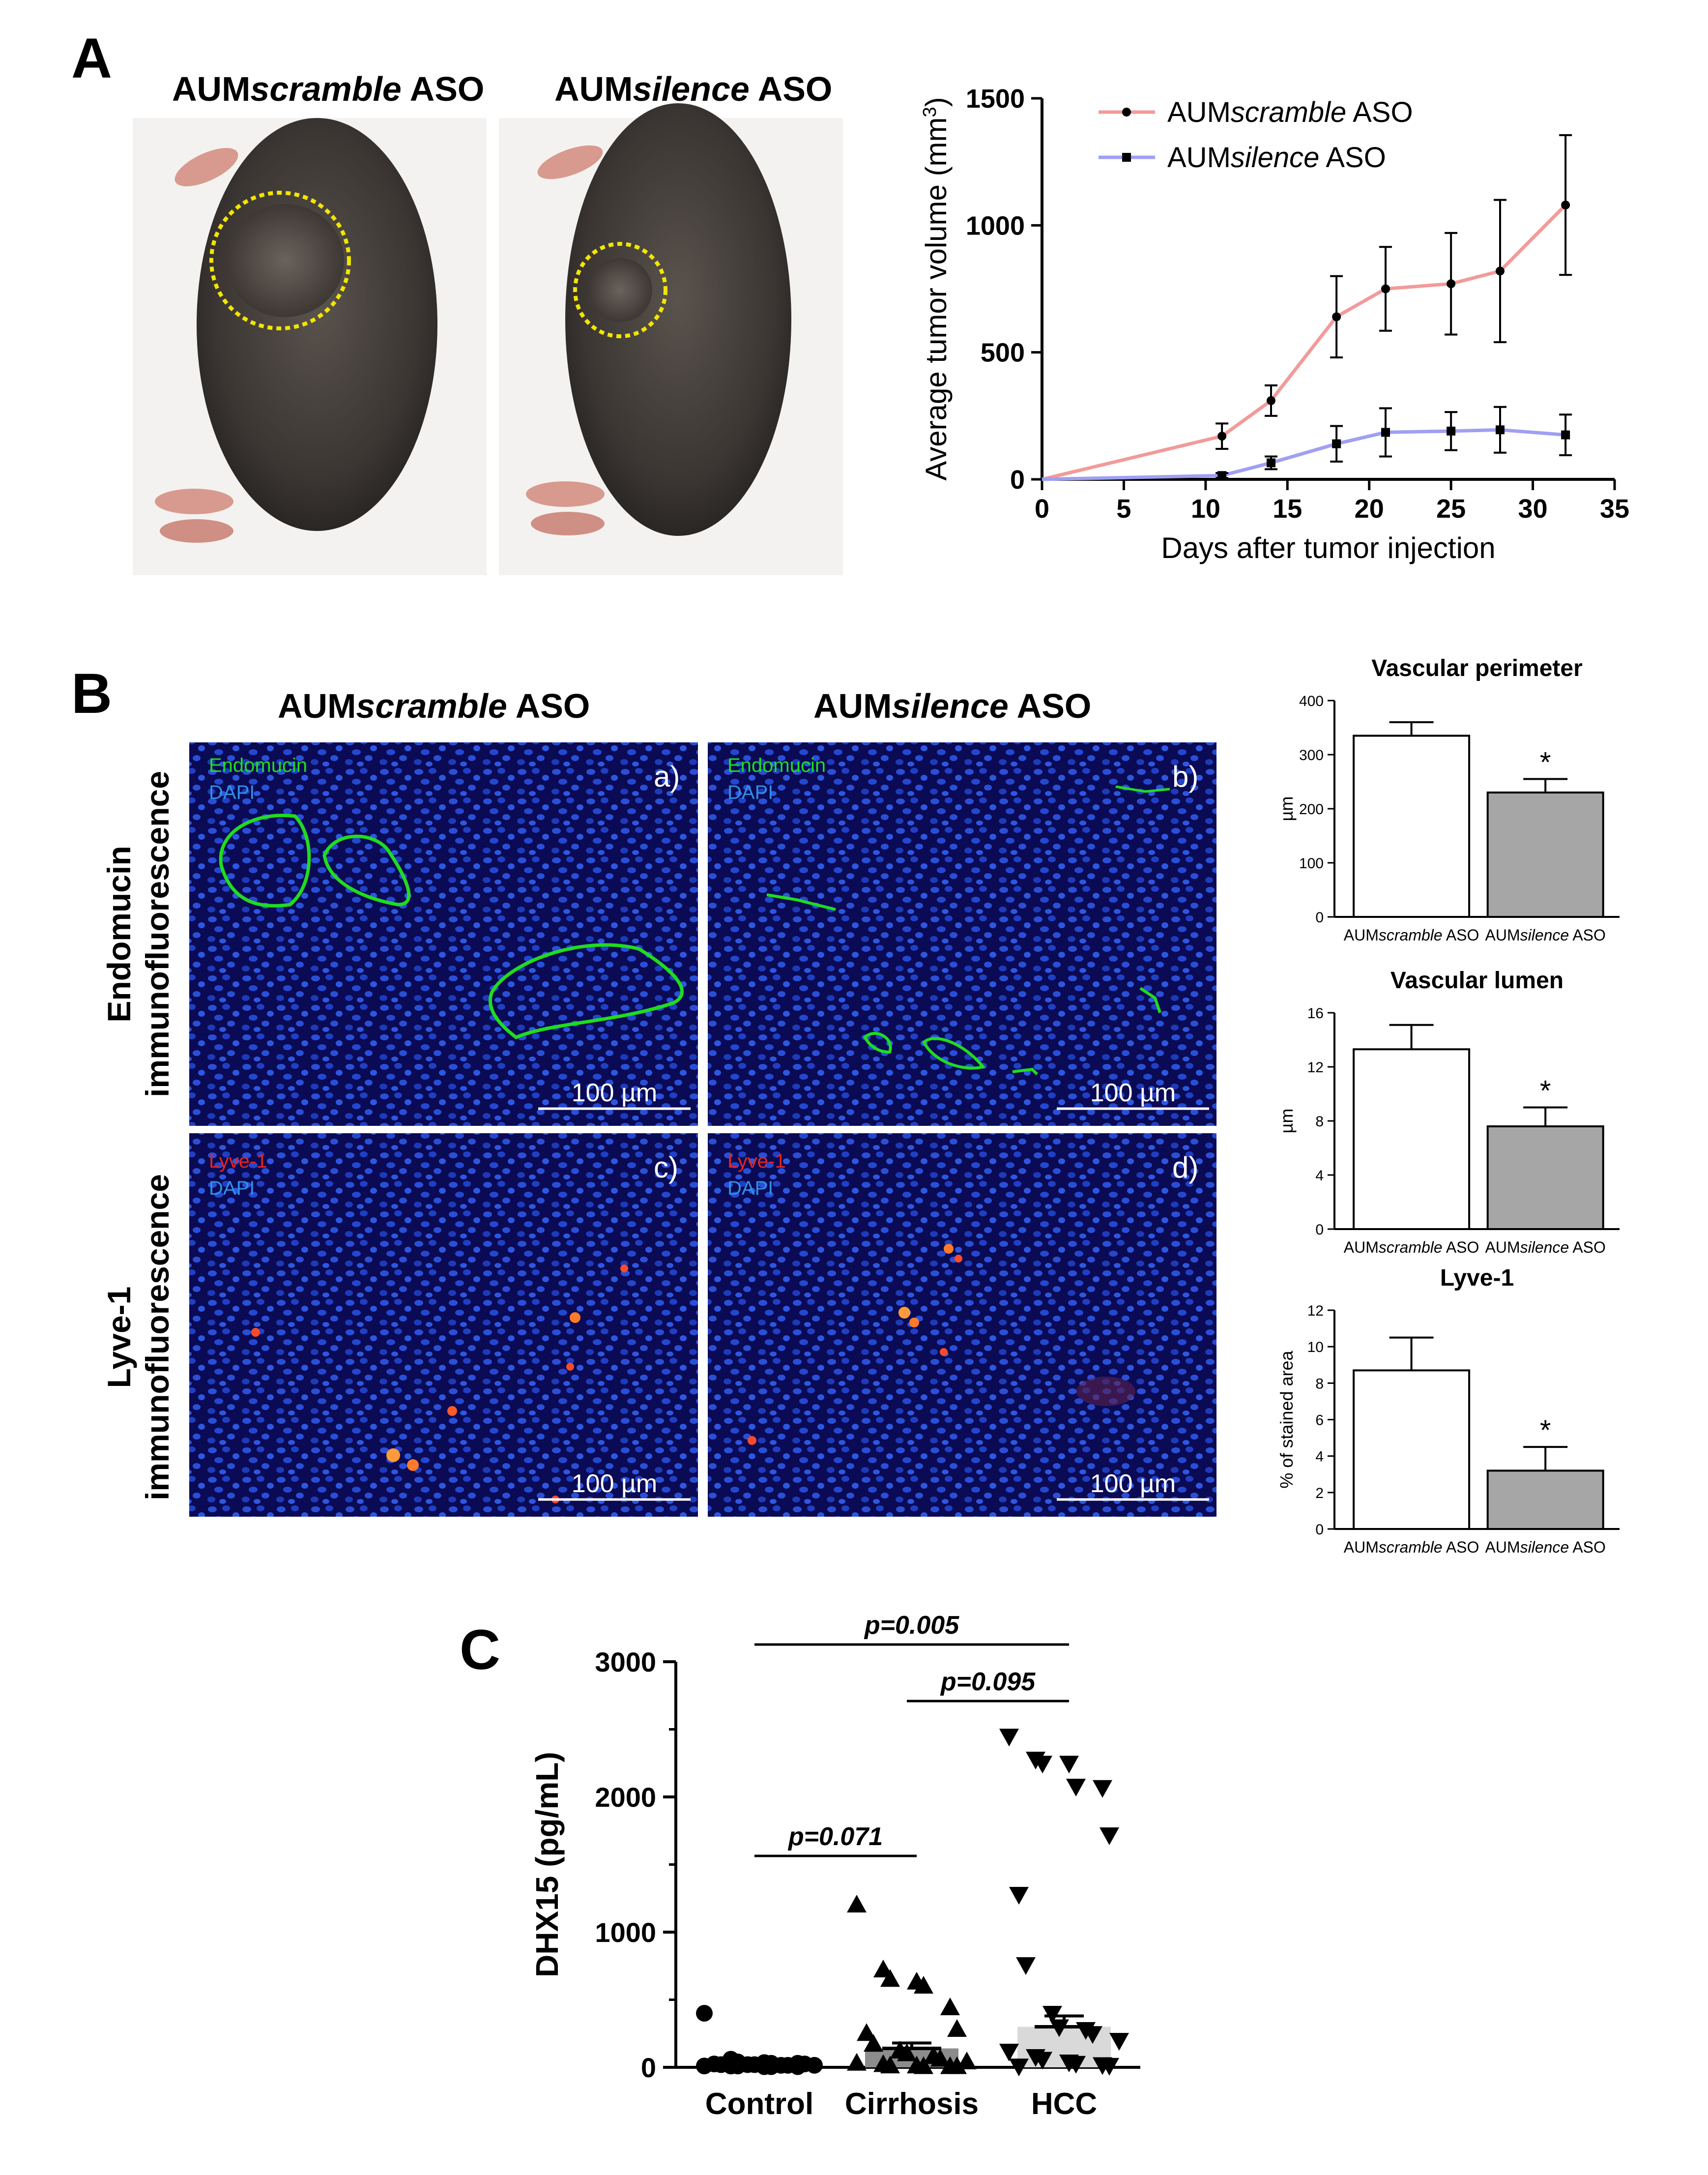 The width and height of the screenshot is (1708, 2175). What do you see at coordinates (988, 1682) in the screenshot?
I see `p-value-label: p=0.095` at bounding box center [988, 1682].